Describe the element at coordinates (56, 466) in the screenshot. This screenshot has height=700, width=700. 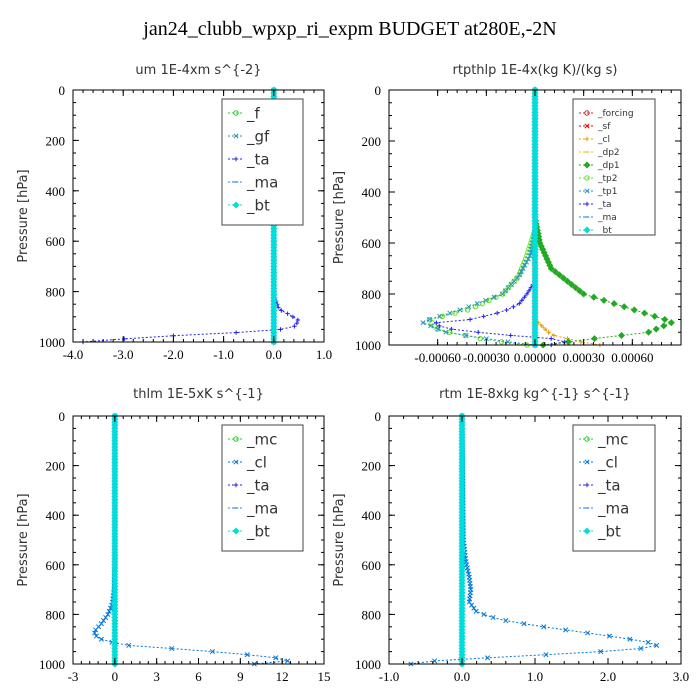
I see `y-tick-label: 200` at that location.